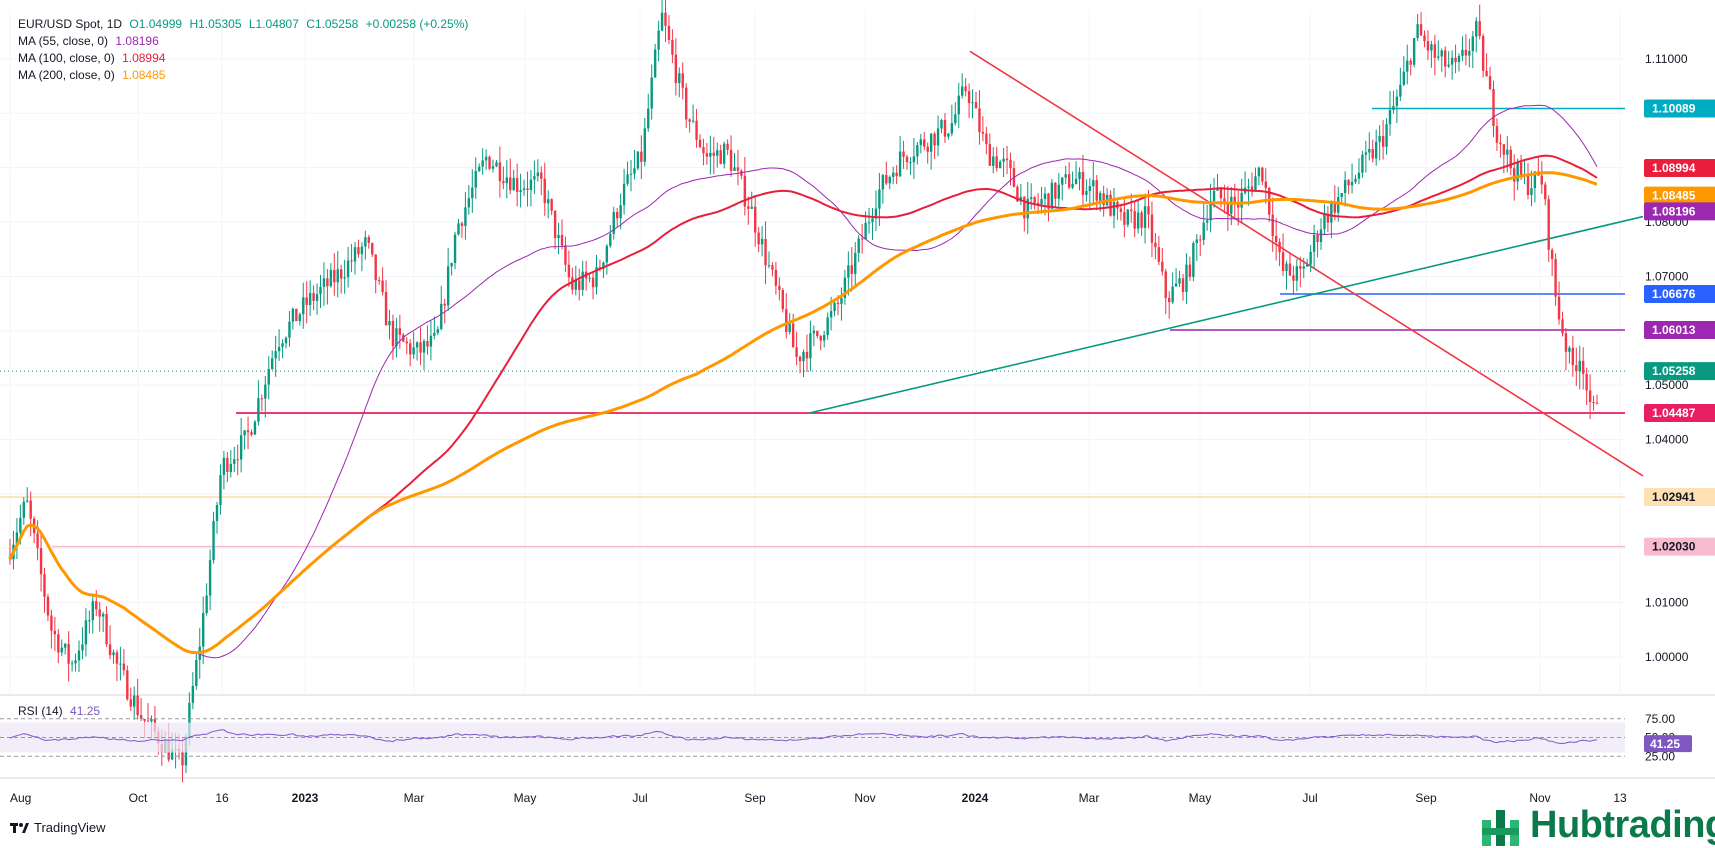  I want to click on hubtrading-logo: Hubtrading, so click(1597, 825).